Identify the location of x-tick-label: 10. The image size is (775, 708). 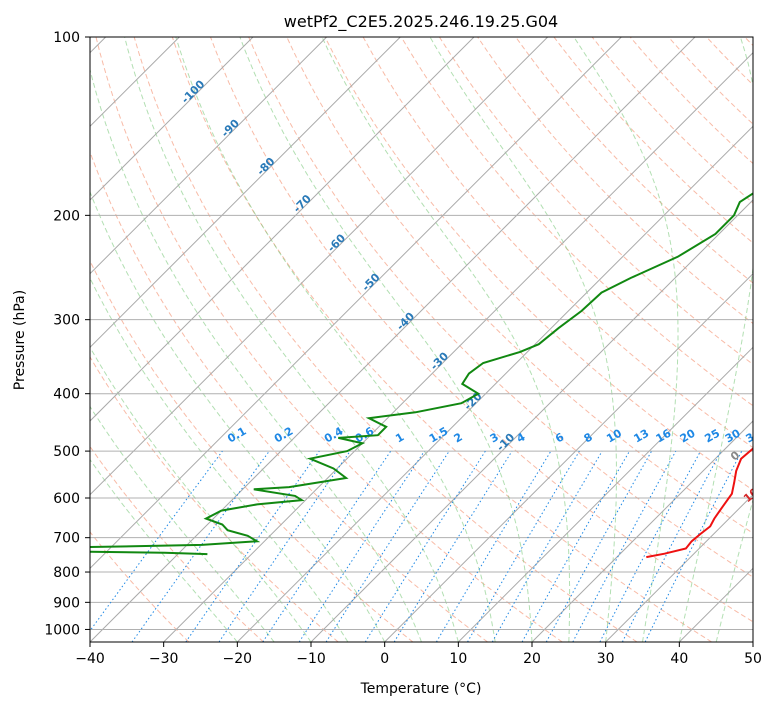
(458, 659).